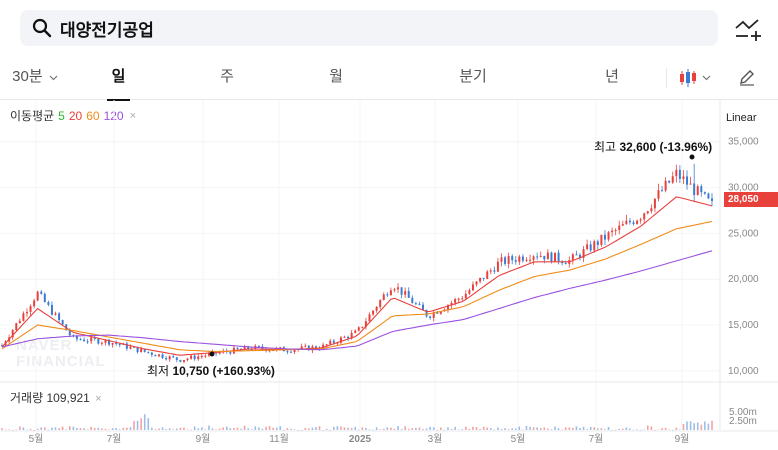 The image size is (778, 450). I want to click on volume-axis-label: 2.50m, so click(743, 421).